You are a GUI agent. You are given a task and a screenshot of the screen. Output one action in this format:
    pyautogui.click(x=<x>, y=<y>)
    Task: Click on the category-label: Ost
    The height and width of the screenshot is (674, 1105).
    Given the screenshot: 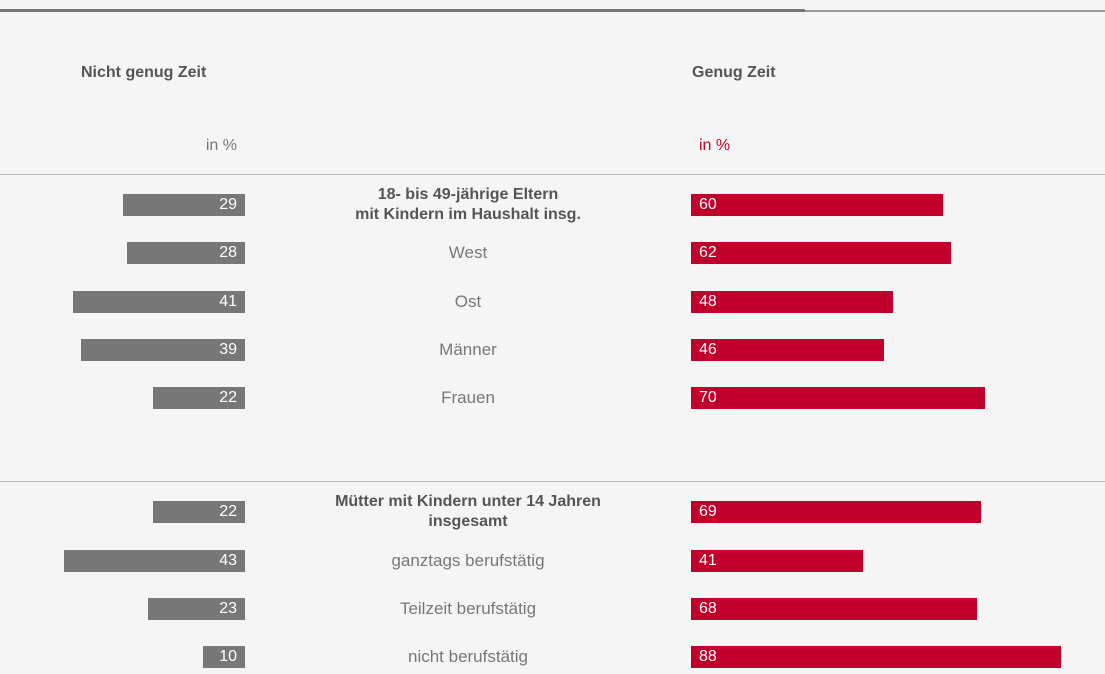 What is the action you would take?
    pyautogui.click(x=468, y=301)
    